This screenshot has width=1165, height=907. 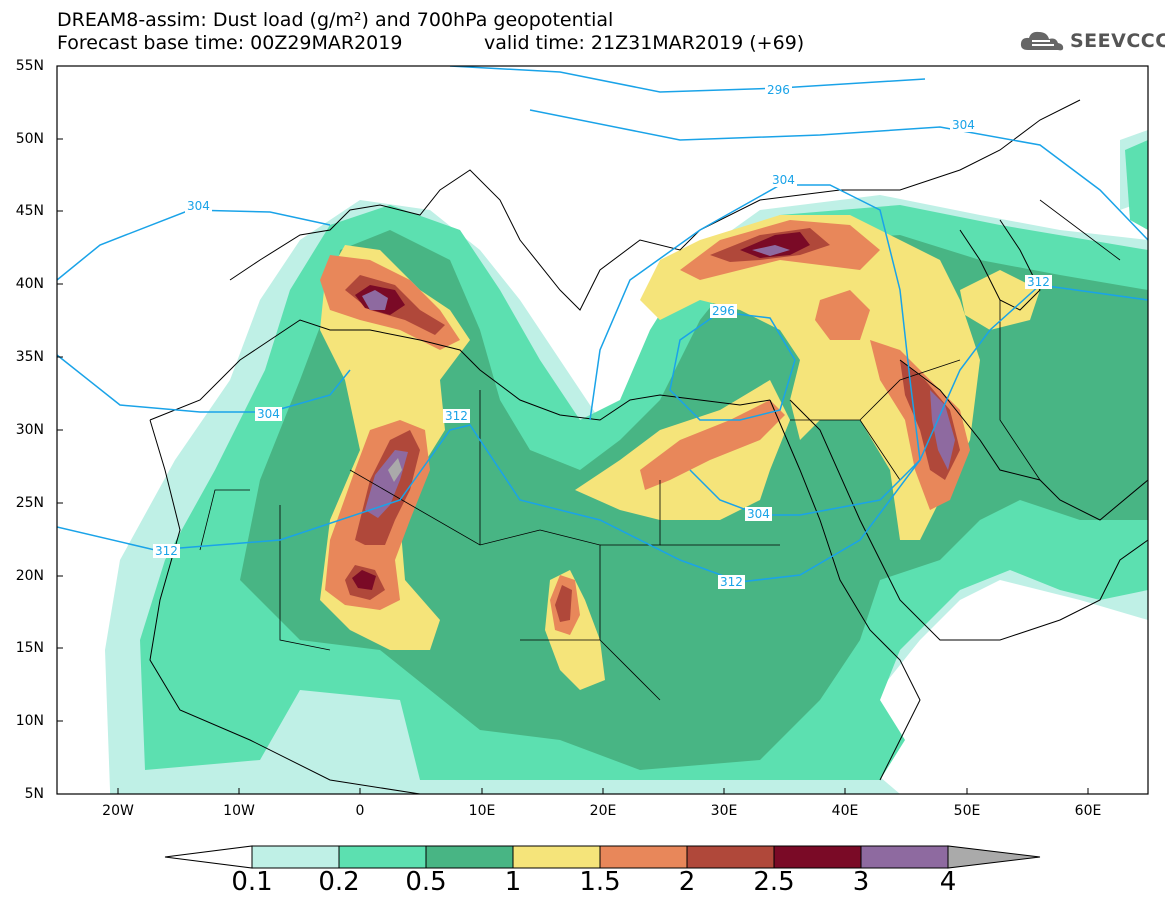 What do you see at coordinates (732, 366) in the screenshot?
I see `contour-296-center` at bounding box center [732, 366].